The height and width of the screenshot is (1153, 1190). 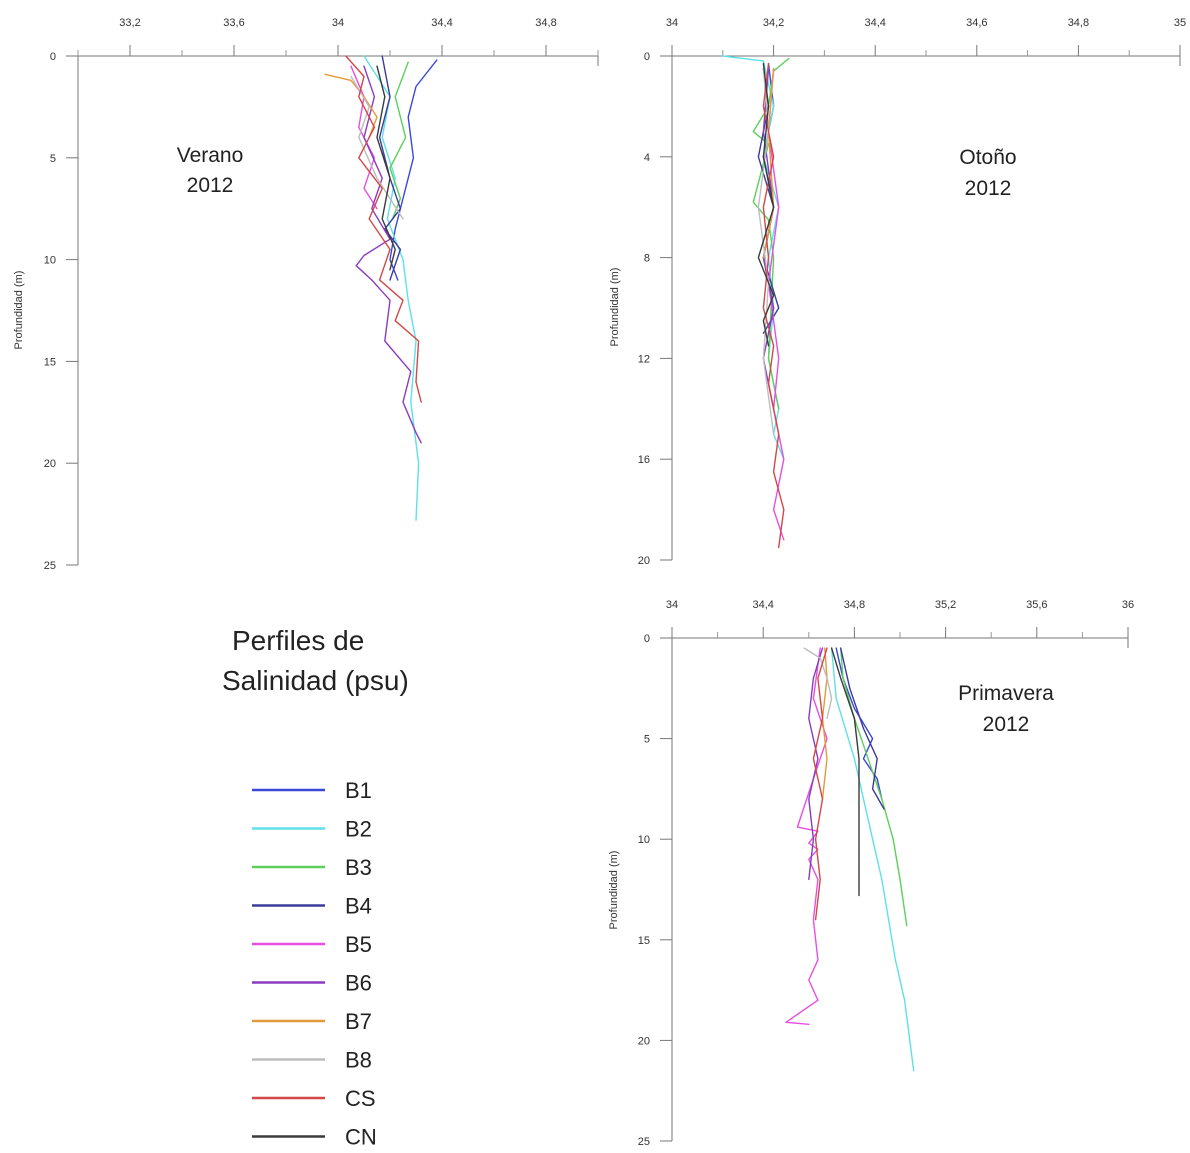 What do you see at coordinates (647, 158) in the screenshot?
I see `y-tick-label: 4` at bounding box center [647, 158].